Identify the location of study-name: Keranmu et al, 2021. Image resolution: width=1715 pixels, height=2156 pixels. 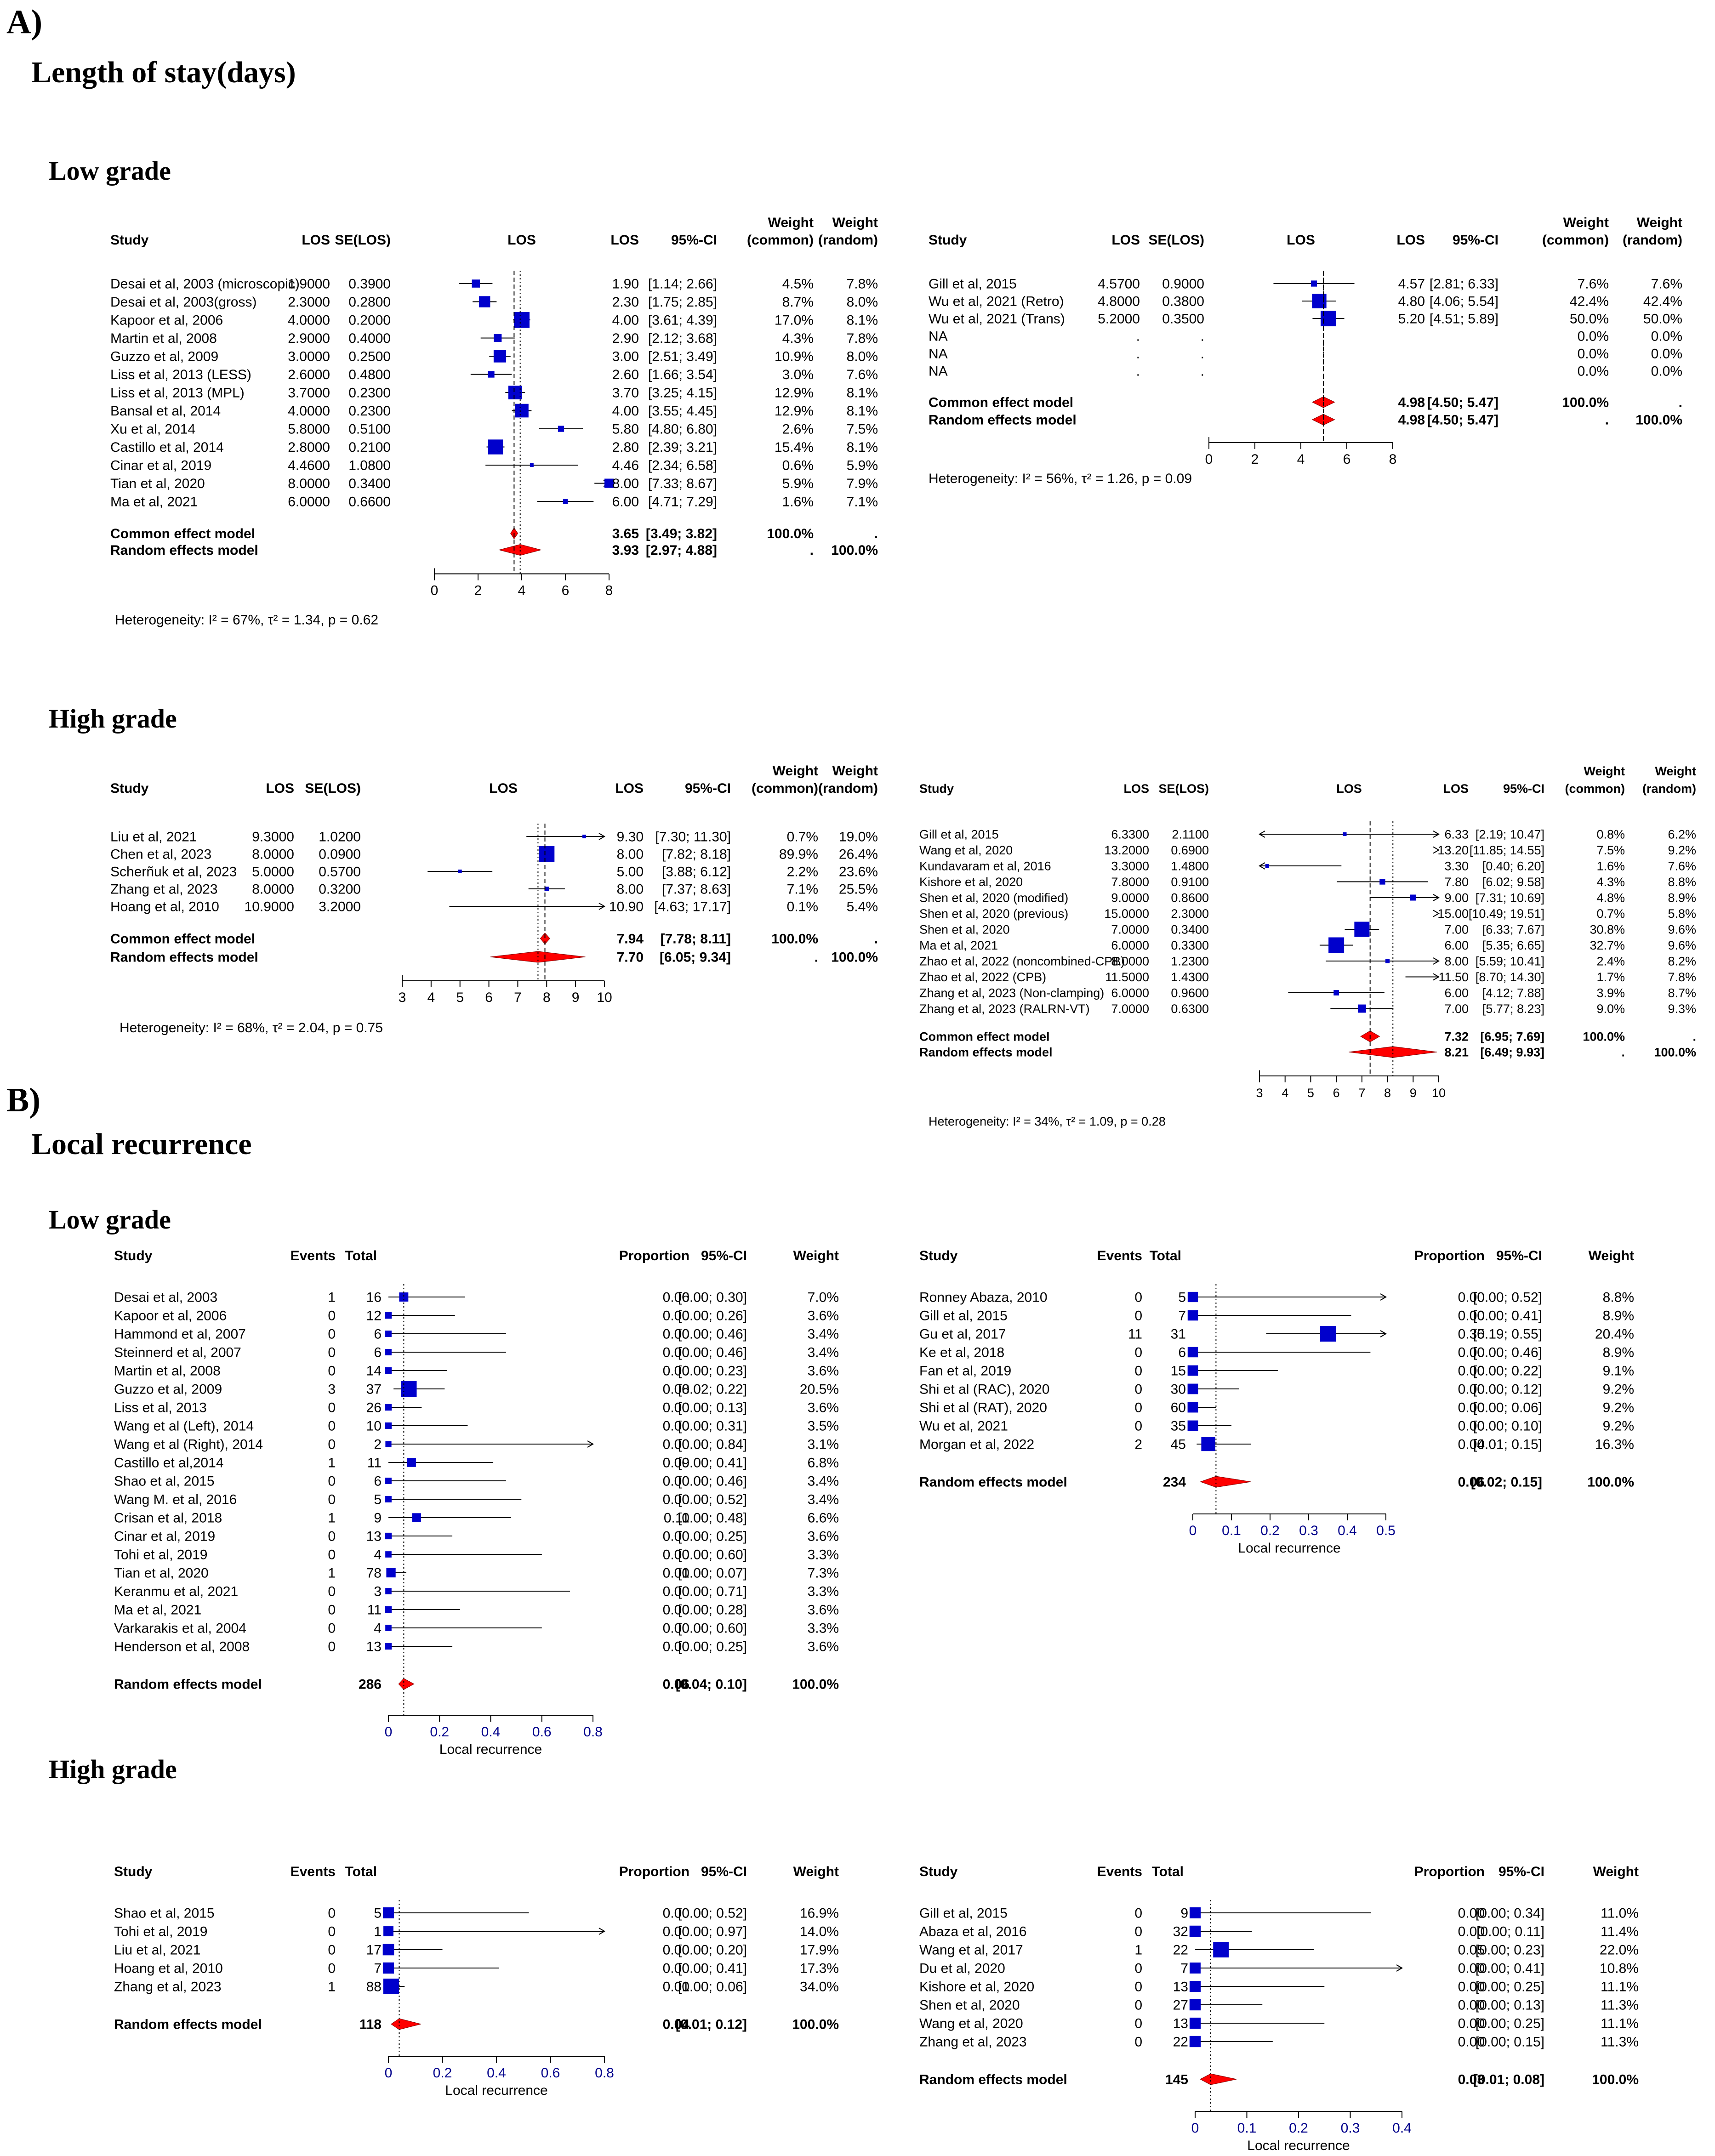
(176, 1591).